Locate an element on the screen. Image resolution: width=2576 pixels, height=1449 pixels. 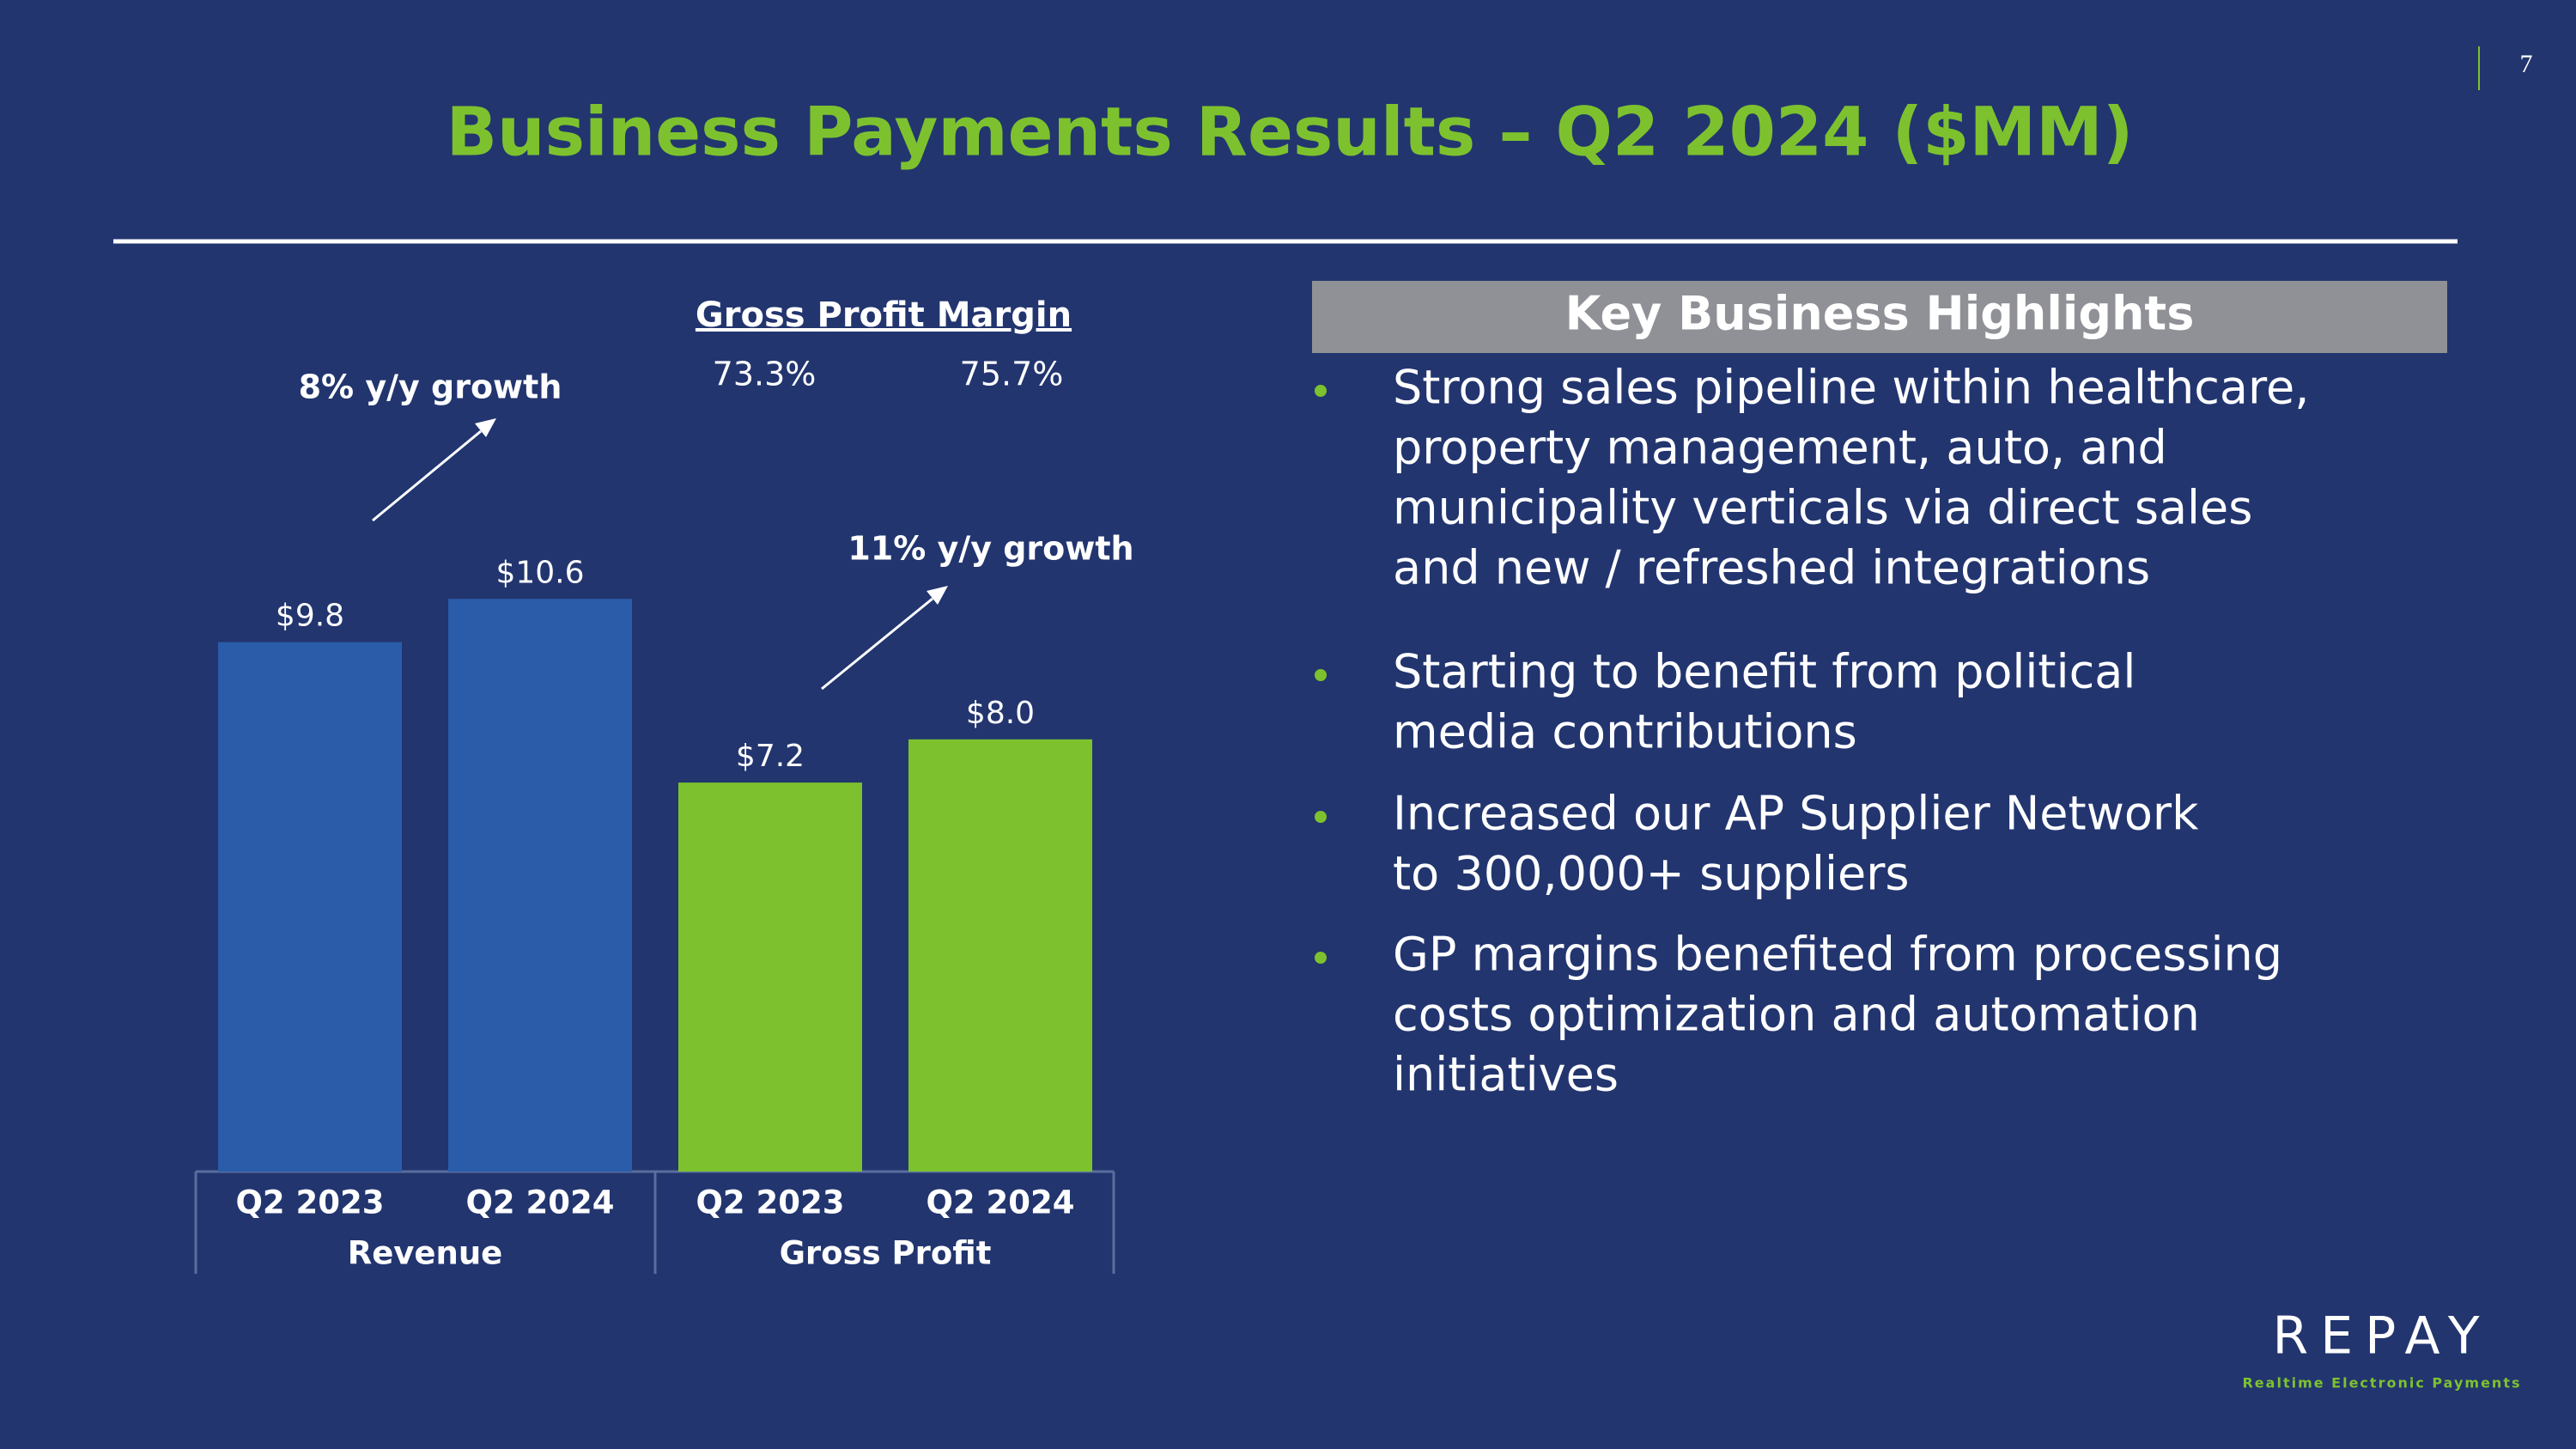
highlight-line: Strong sales pipeline within healthcare, is located at coordinates (1851, 388).